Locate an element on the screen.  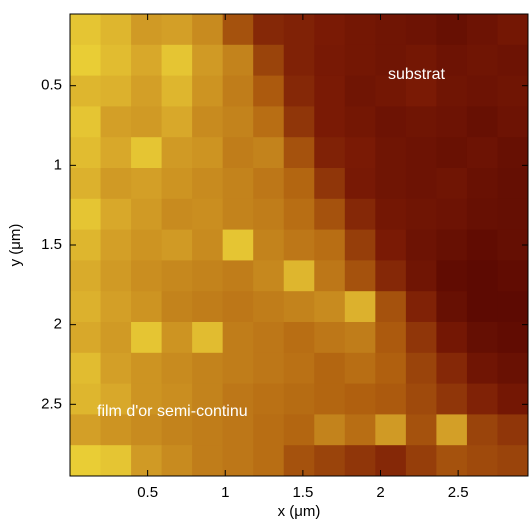
annotation: film d'or semi-continu is located at coordinates (172, 411).